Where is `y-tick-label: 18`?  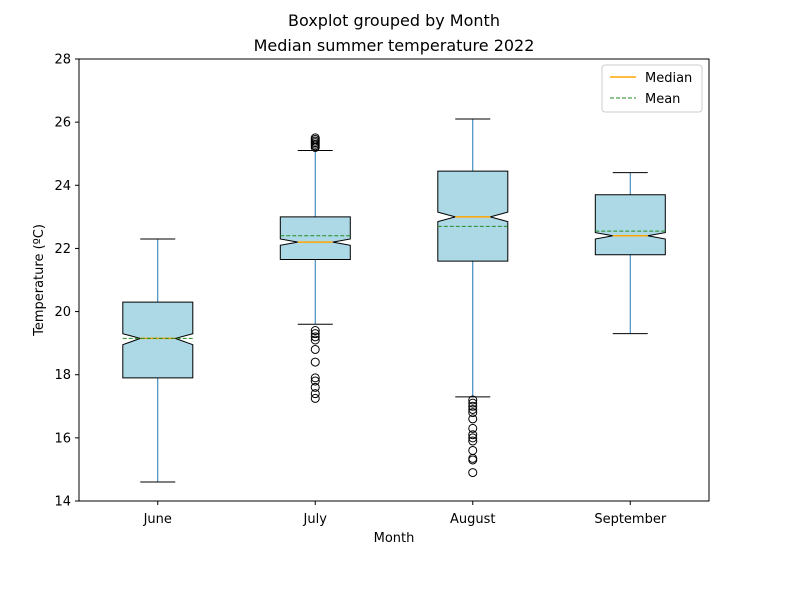
y-tick-label: 18 is located at coordinates (62, 375).